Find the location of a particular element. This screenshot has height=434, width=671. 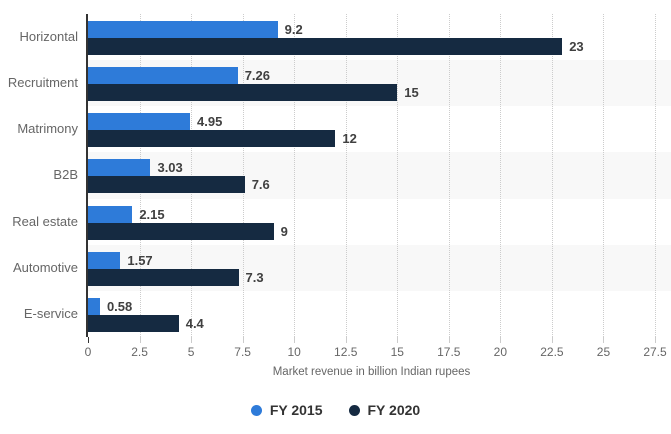

legend-label: FY 2020 is located at coordinates (394, 410).